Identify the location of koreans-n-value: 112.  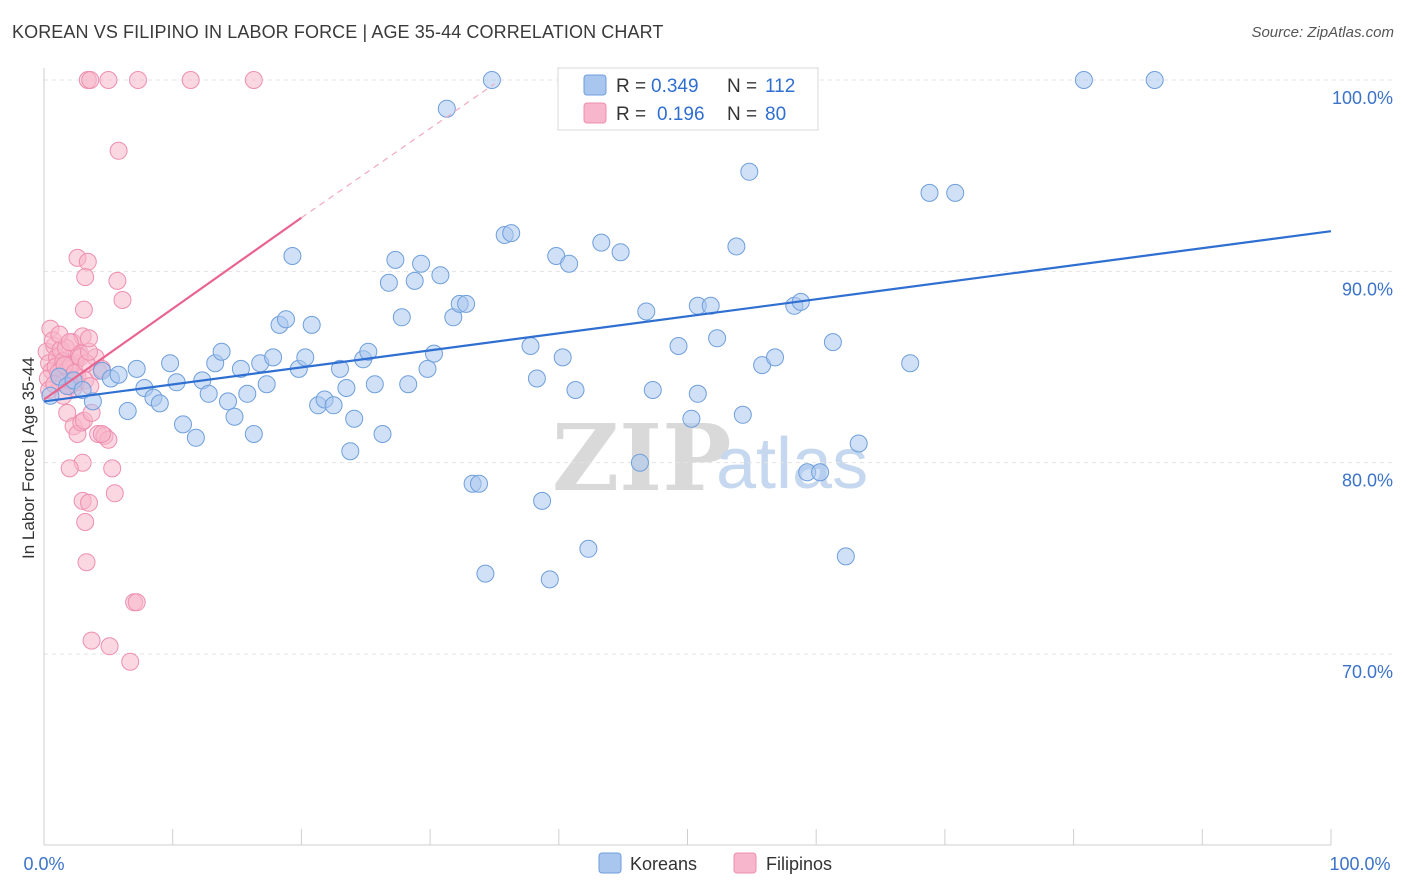
(780, 86).